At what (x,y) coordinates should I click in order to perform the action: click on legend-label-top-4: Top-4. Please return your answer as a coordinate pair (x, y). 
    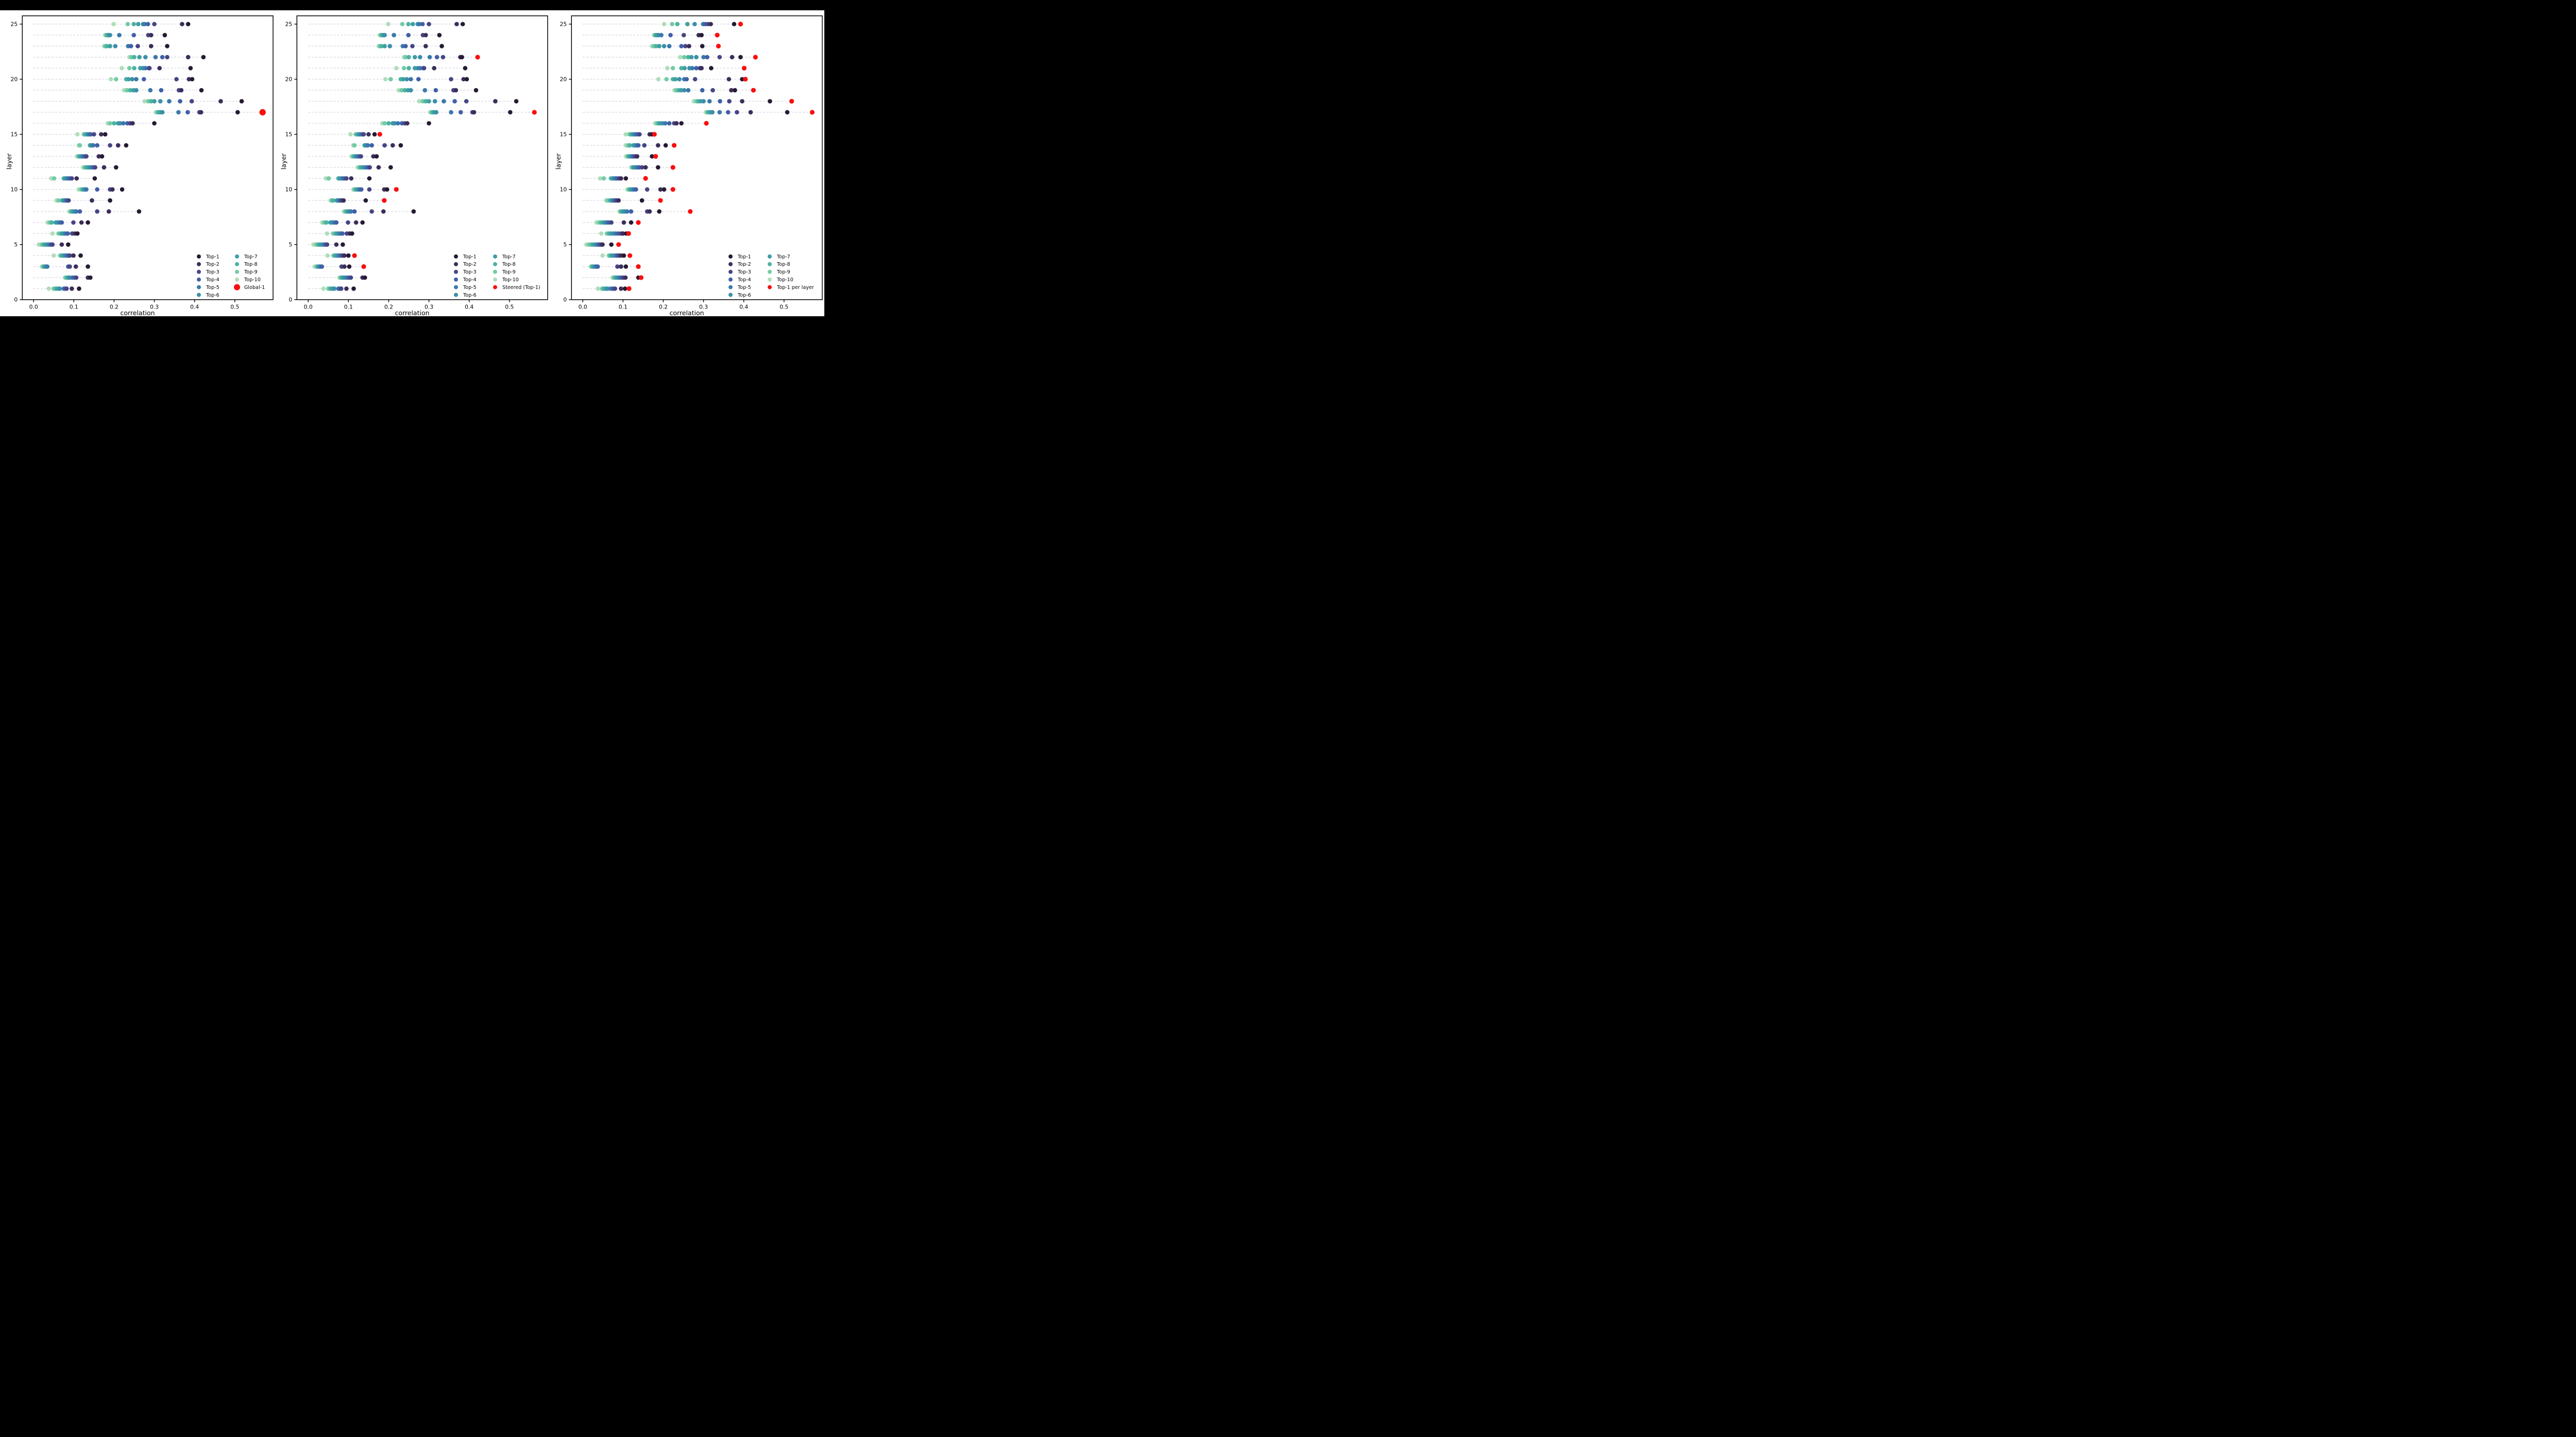
    Looking at the image, I should click on (744, 280).